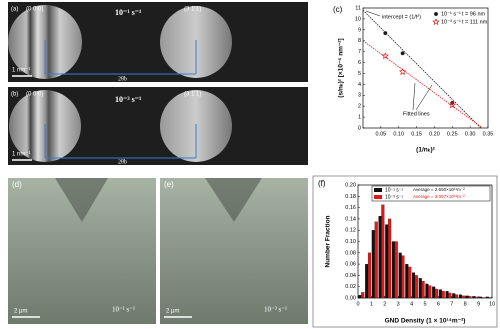  I want to click on x-tick-label: 0.10, so click(398, 134).